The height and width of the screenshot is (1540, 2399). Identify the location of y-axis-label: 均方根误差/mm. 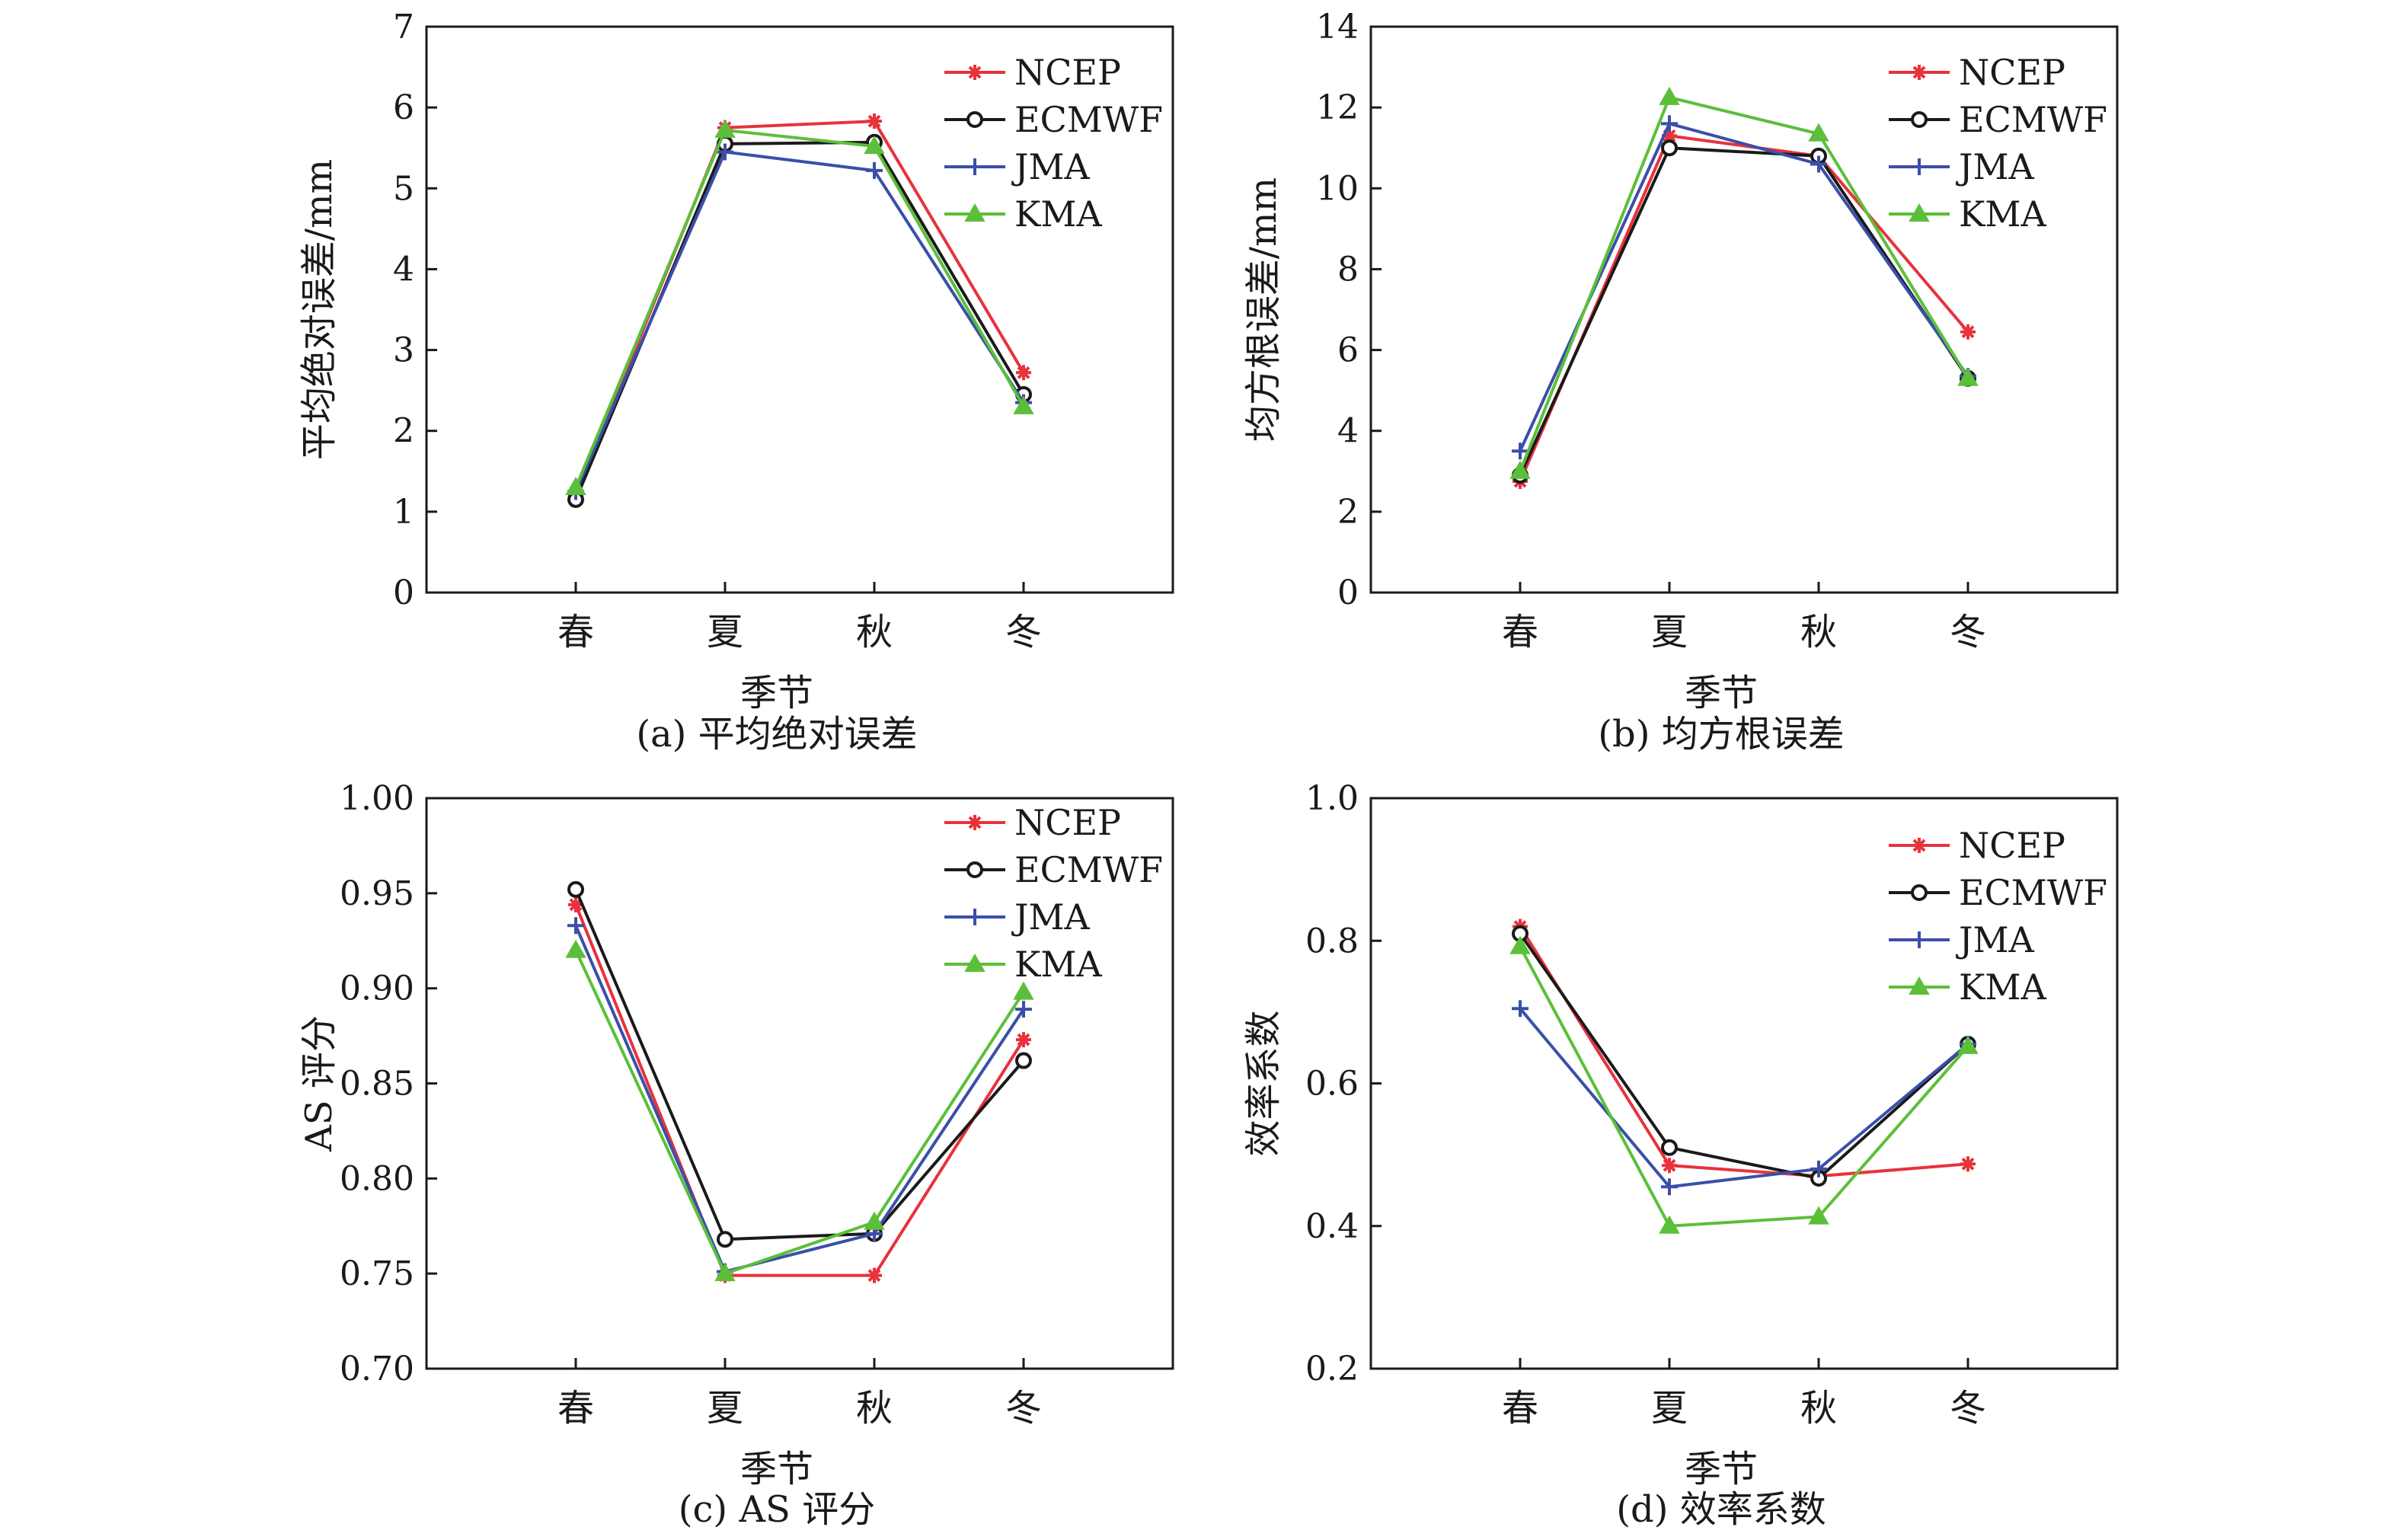
(1263, 309).